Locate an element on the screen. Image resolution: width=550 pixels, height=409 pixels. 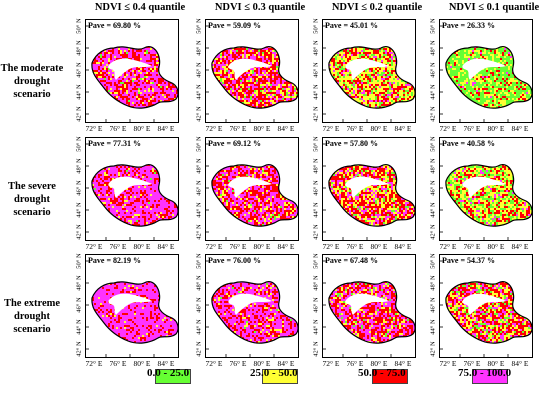
map-frame: Pave = 76.00 % is located at coordinates (252, 306).